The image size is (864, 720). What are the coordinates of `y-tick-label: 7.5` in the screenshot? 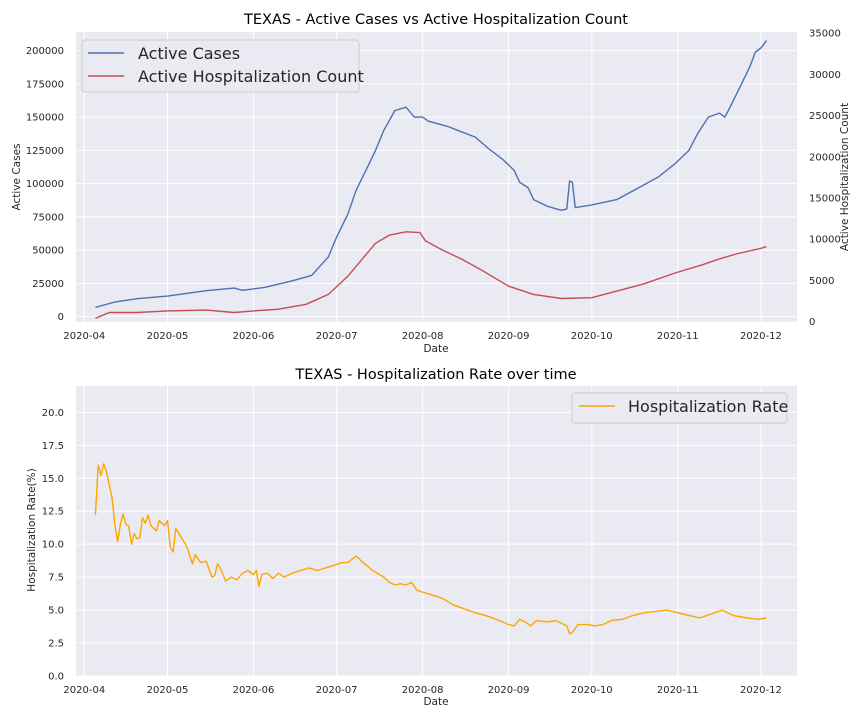 It's located at (56, 578).